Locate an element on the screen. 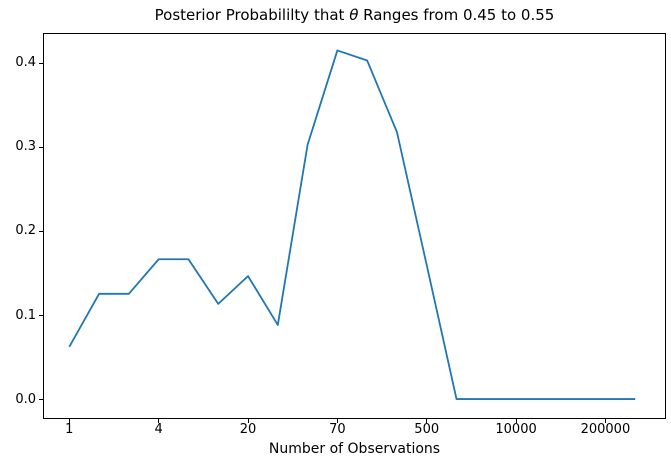  y-tick-label: 0.3 is located at coordinates (25, 147).